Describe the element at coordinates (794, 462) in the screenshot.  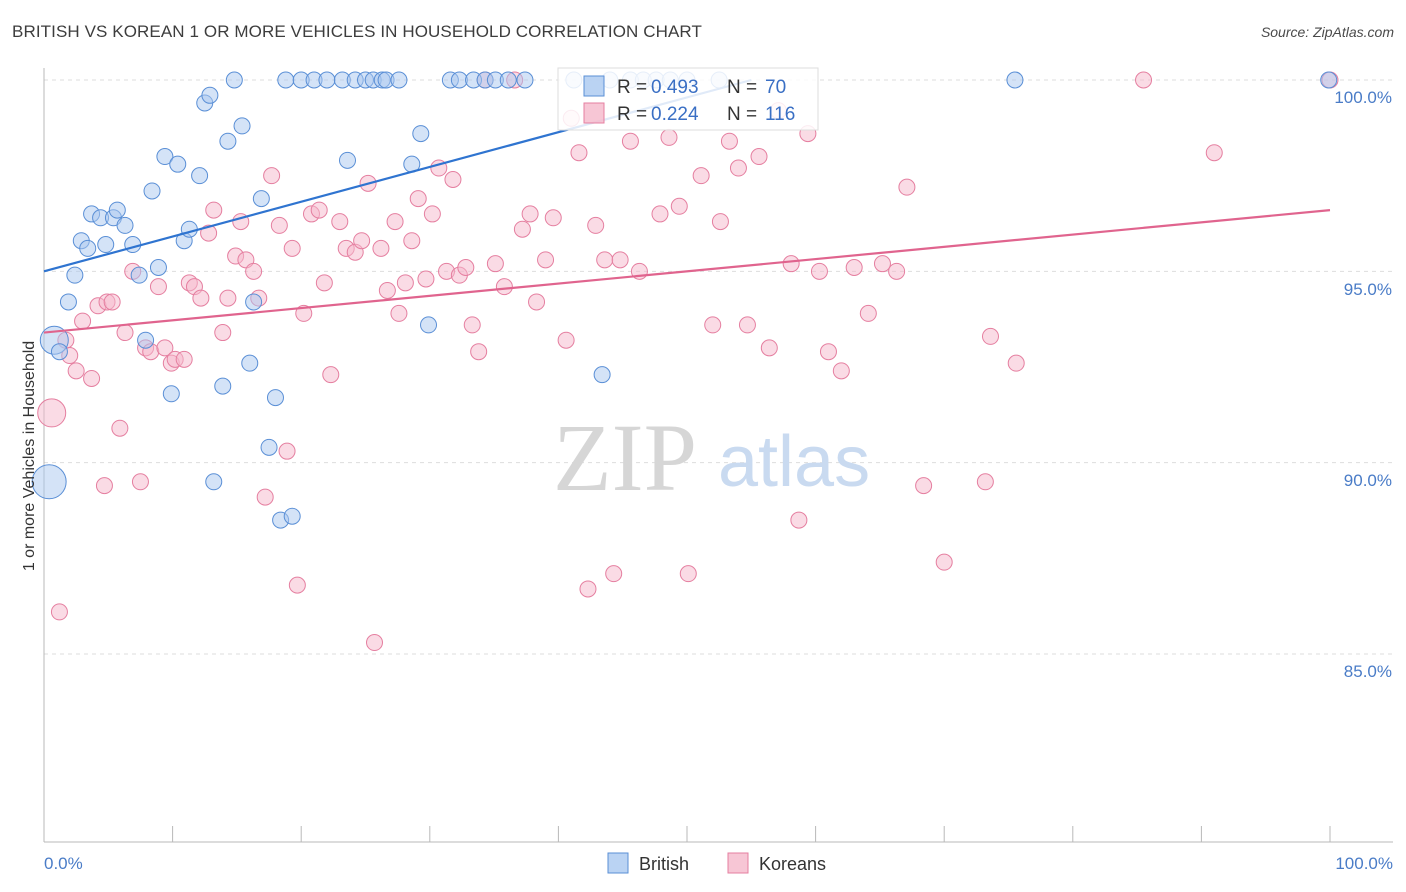
I see `watermark-atlas: atlas` at that location.